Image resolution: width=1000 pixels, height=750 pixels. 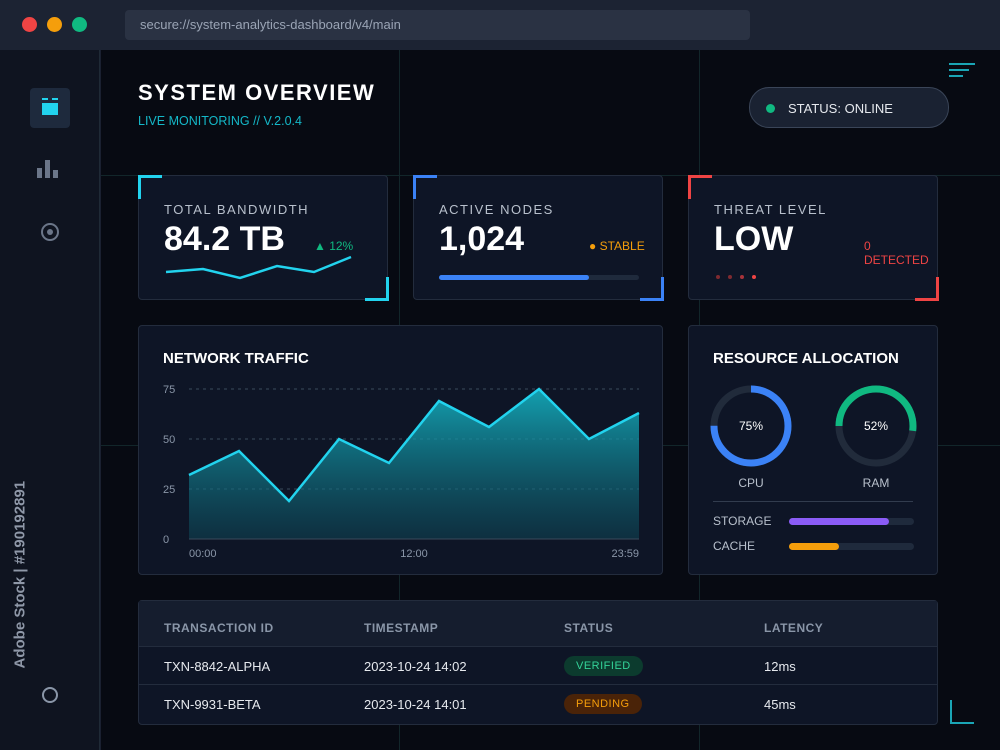 I want to click on column-header: TIMESTAMP, so click(x=401, y=628).